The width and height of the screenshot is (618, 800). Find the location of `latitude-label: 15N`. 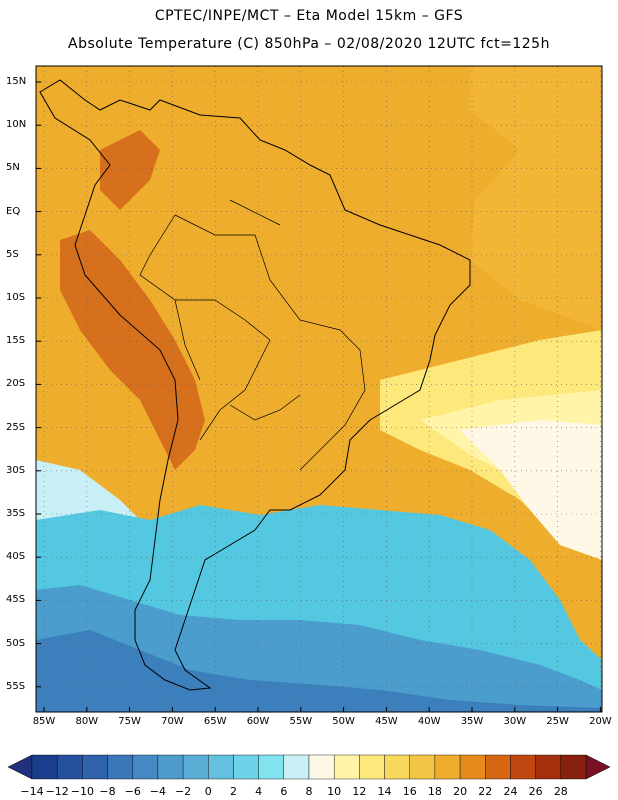

latitude-label: 15N is located at coordinates (16, 81).